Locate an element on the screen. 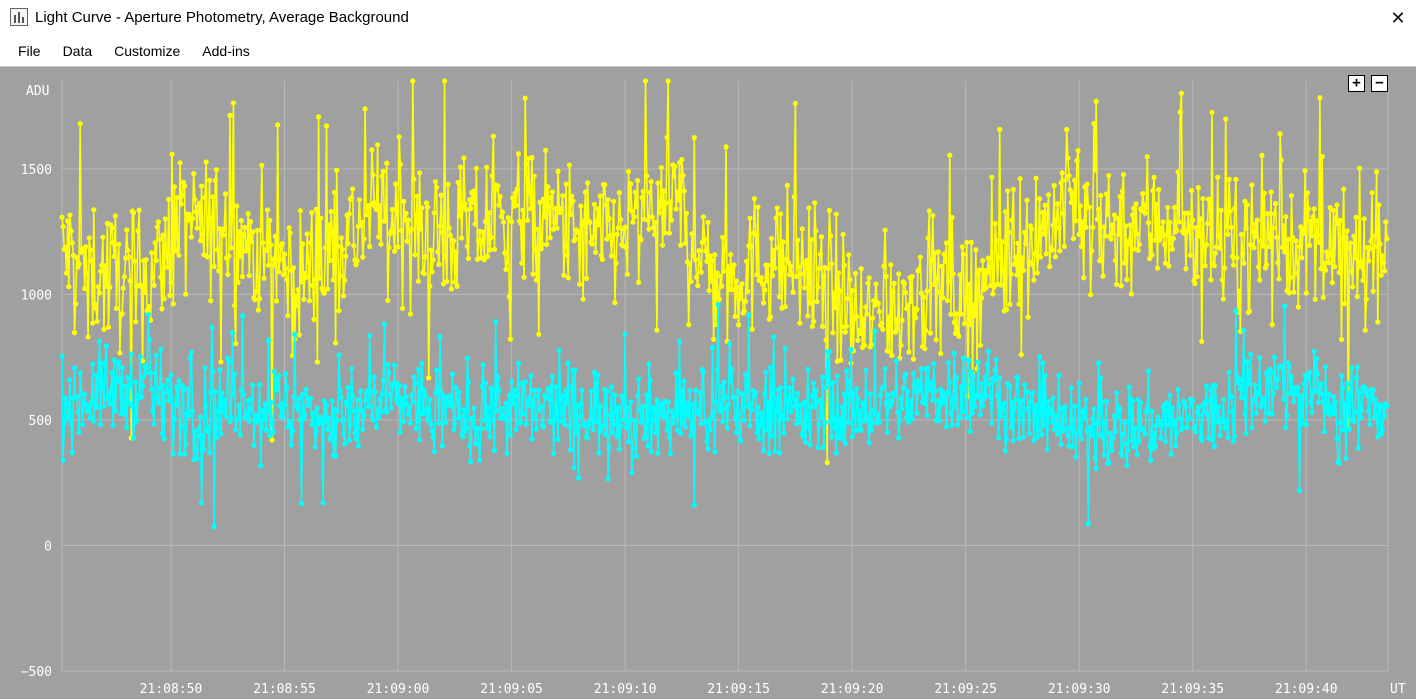 The width and height of the screenshot is (1416, 700). menu-data: Data is located at coordinates (77, 51).